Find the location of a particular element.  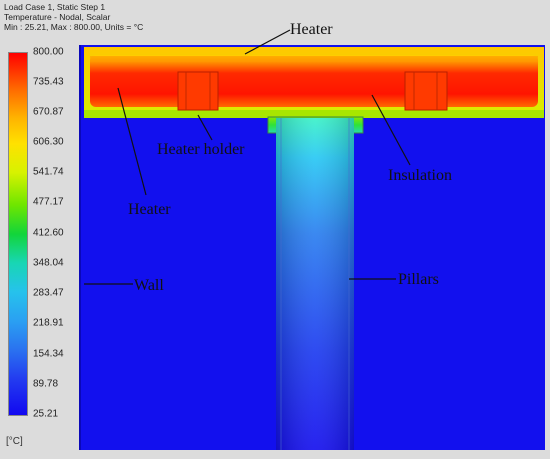

result-type-label: Temperature - Nodal, Scalar is located at coordinates (57, 17).